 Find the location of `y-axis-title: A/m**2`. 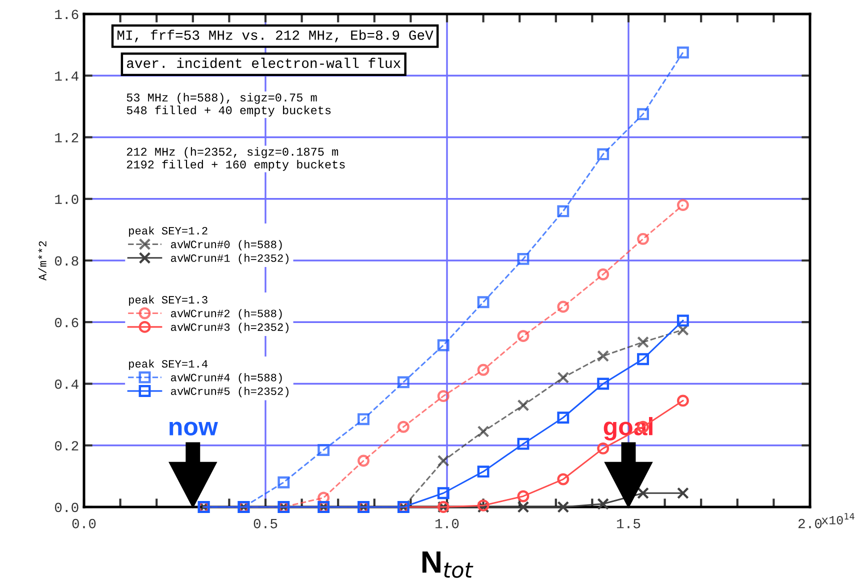

y-axis-title: A/m**2 is located at coordinates (42, 261).